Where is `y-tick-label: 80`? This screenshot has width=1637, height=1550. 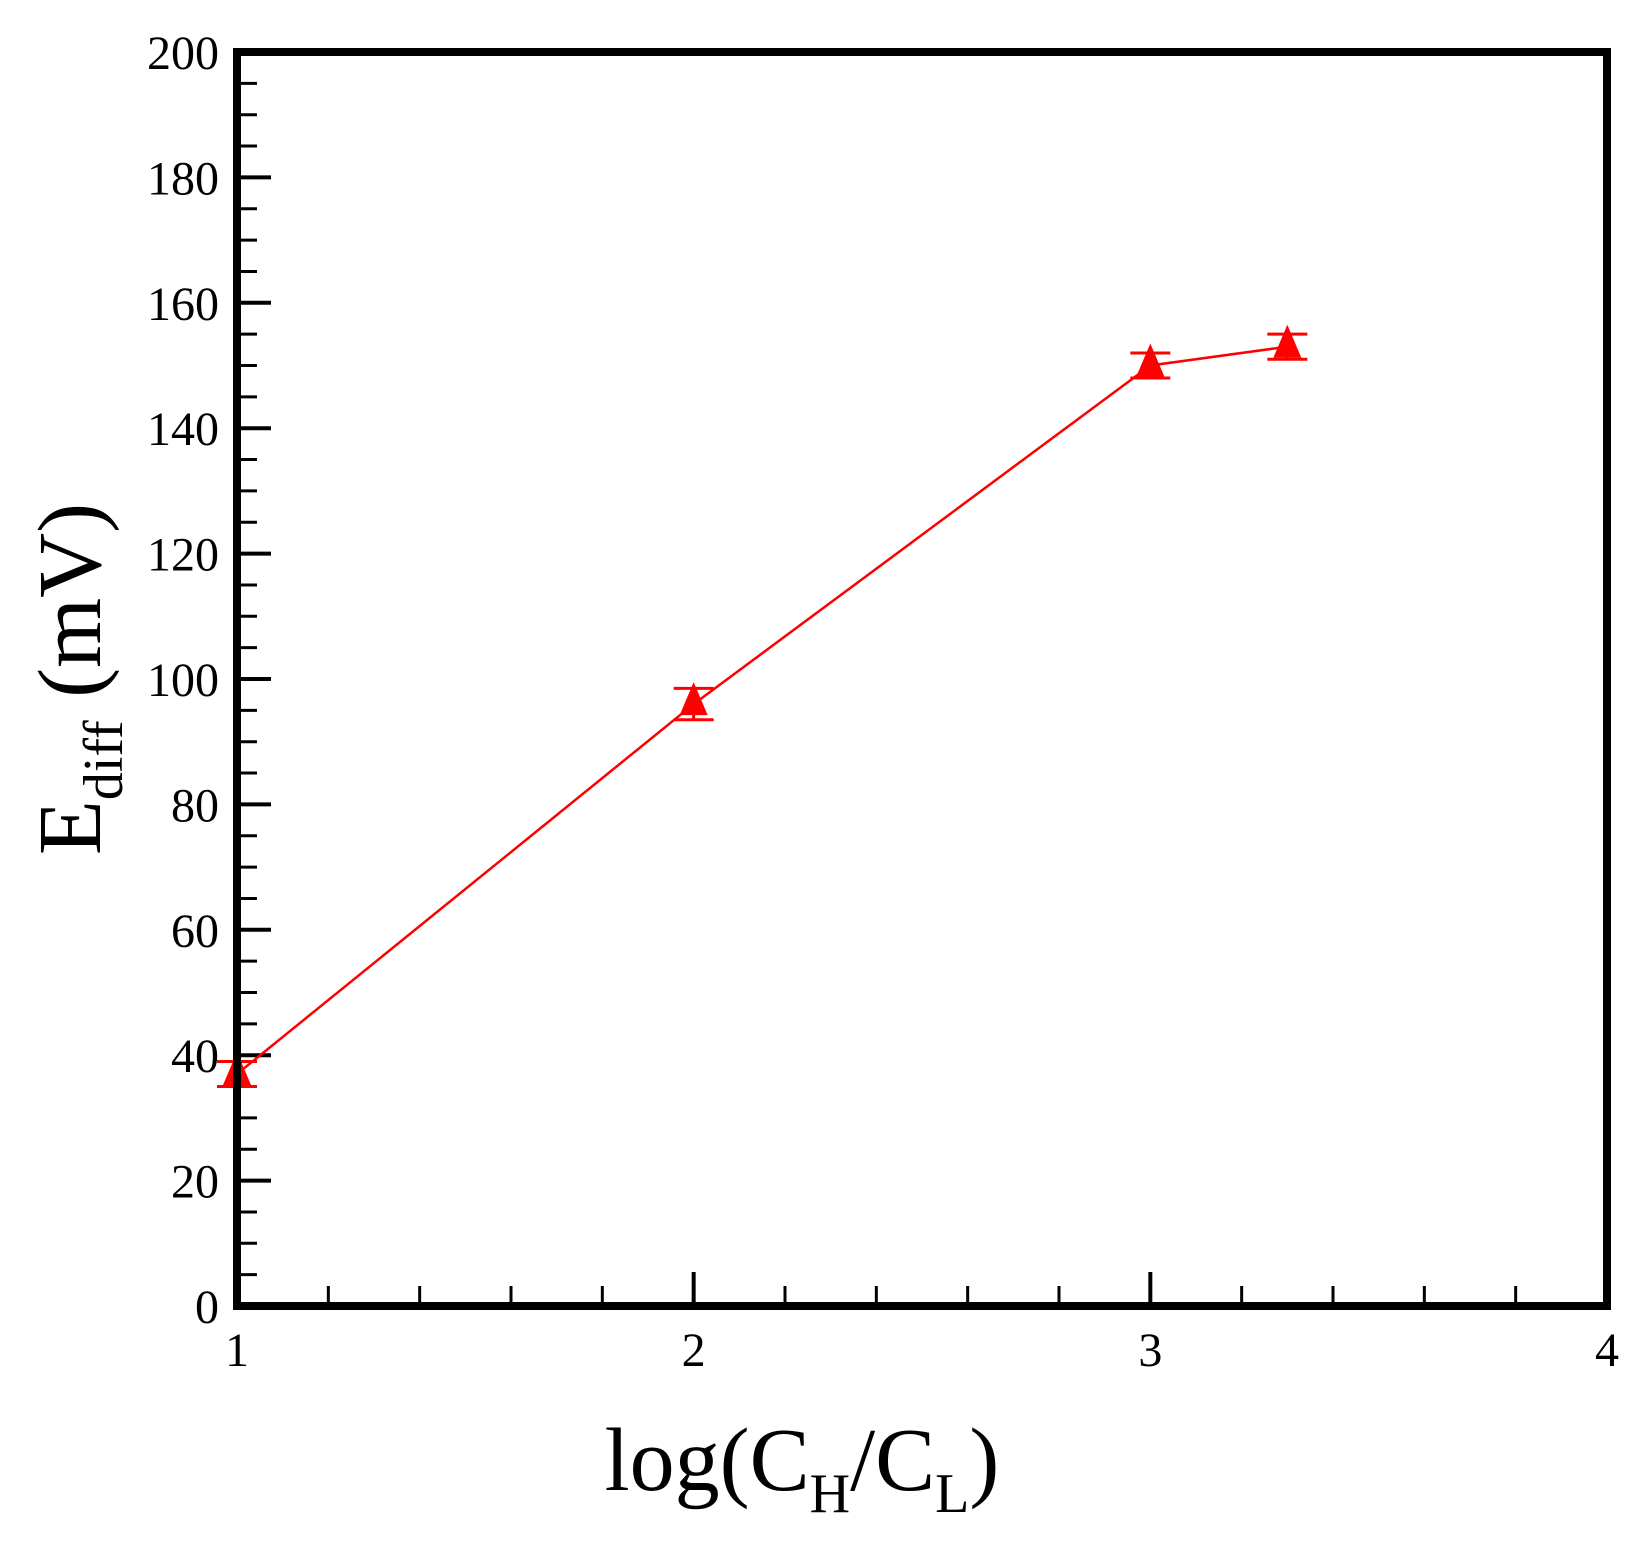
y-tick-label: 80 is located at coordinates (195, 805).